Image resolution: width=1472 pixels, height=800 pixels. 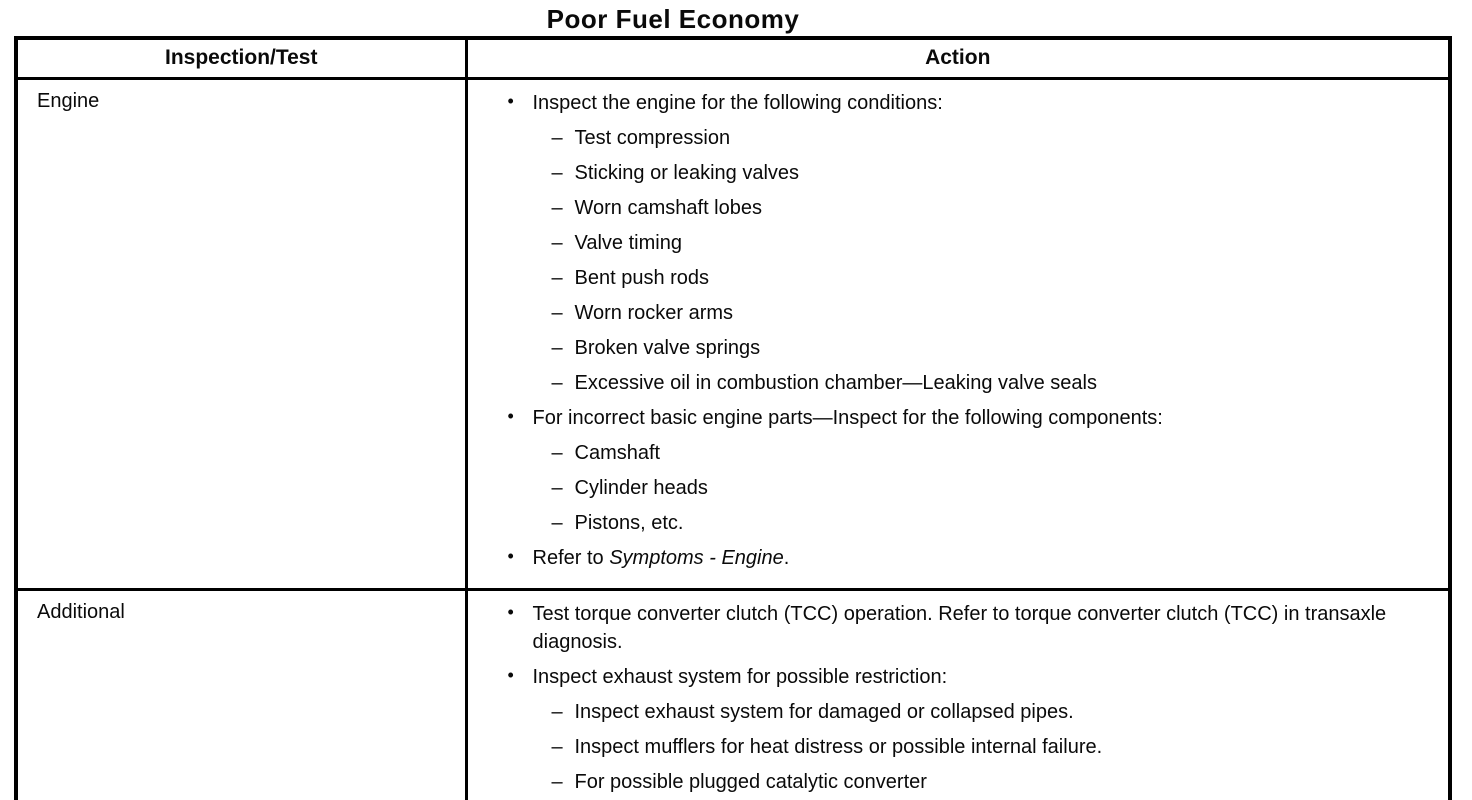 What do you see at coordinates (786, 558) in the screenshot?
I see `plain-text: .` at bounding box center [786, 558].